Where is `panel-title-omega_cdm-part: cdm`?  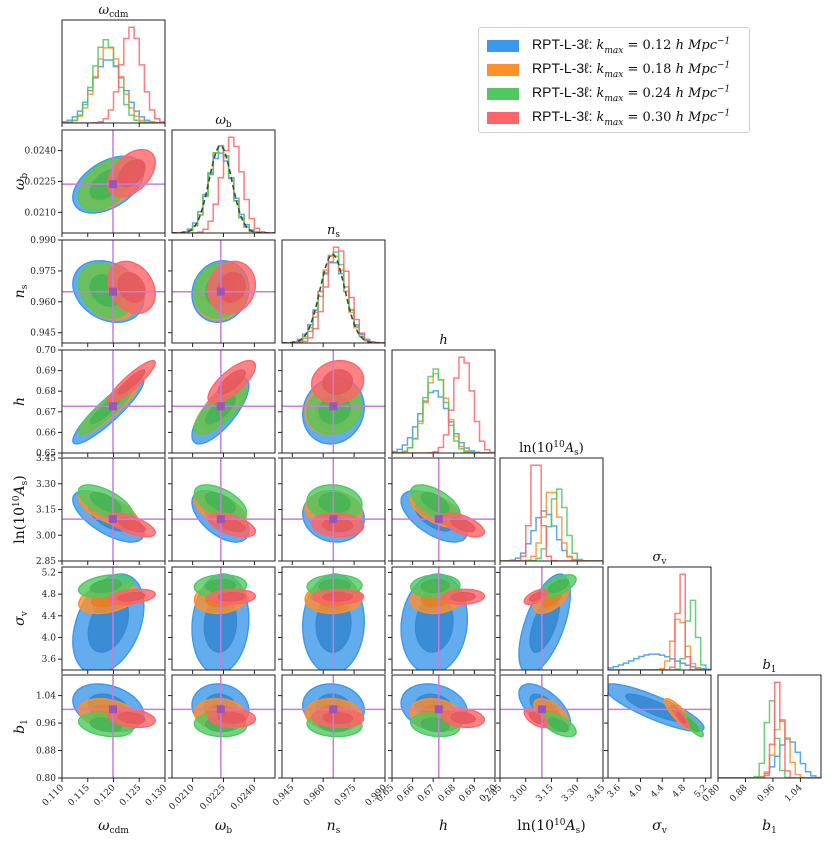 panel-title-omega_cdm-part: cdm is located at coordinates (119, 15).